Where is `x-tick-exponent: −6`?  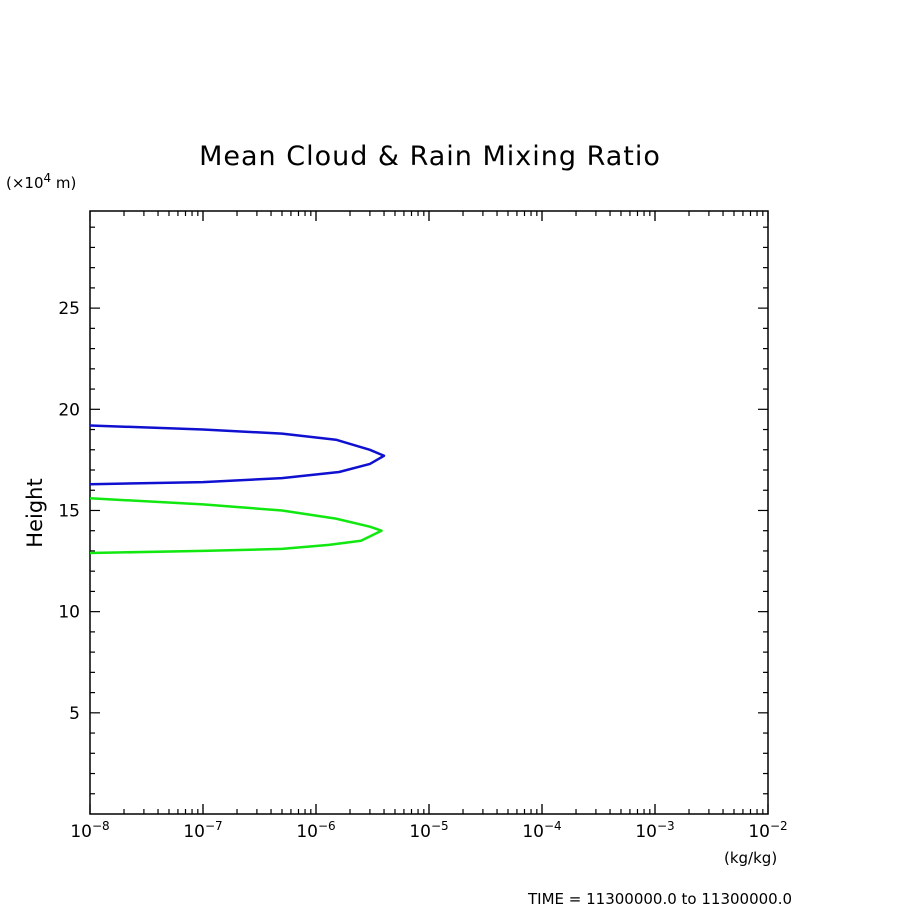
x-tick-exponent: −6 is located at coordinates (327, 826).